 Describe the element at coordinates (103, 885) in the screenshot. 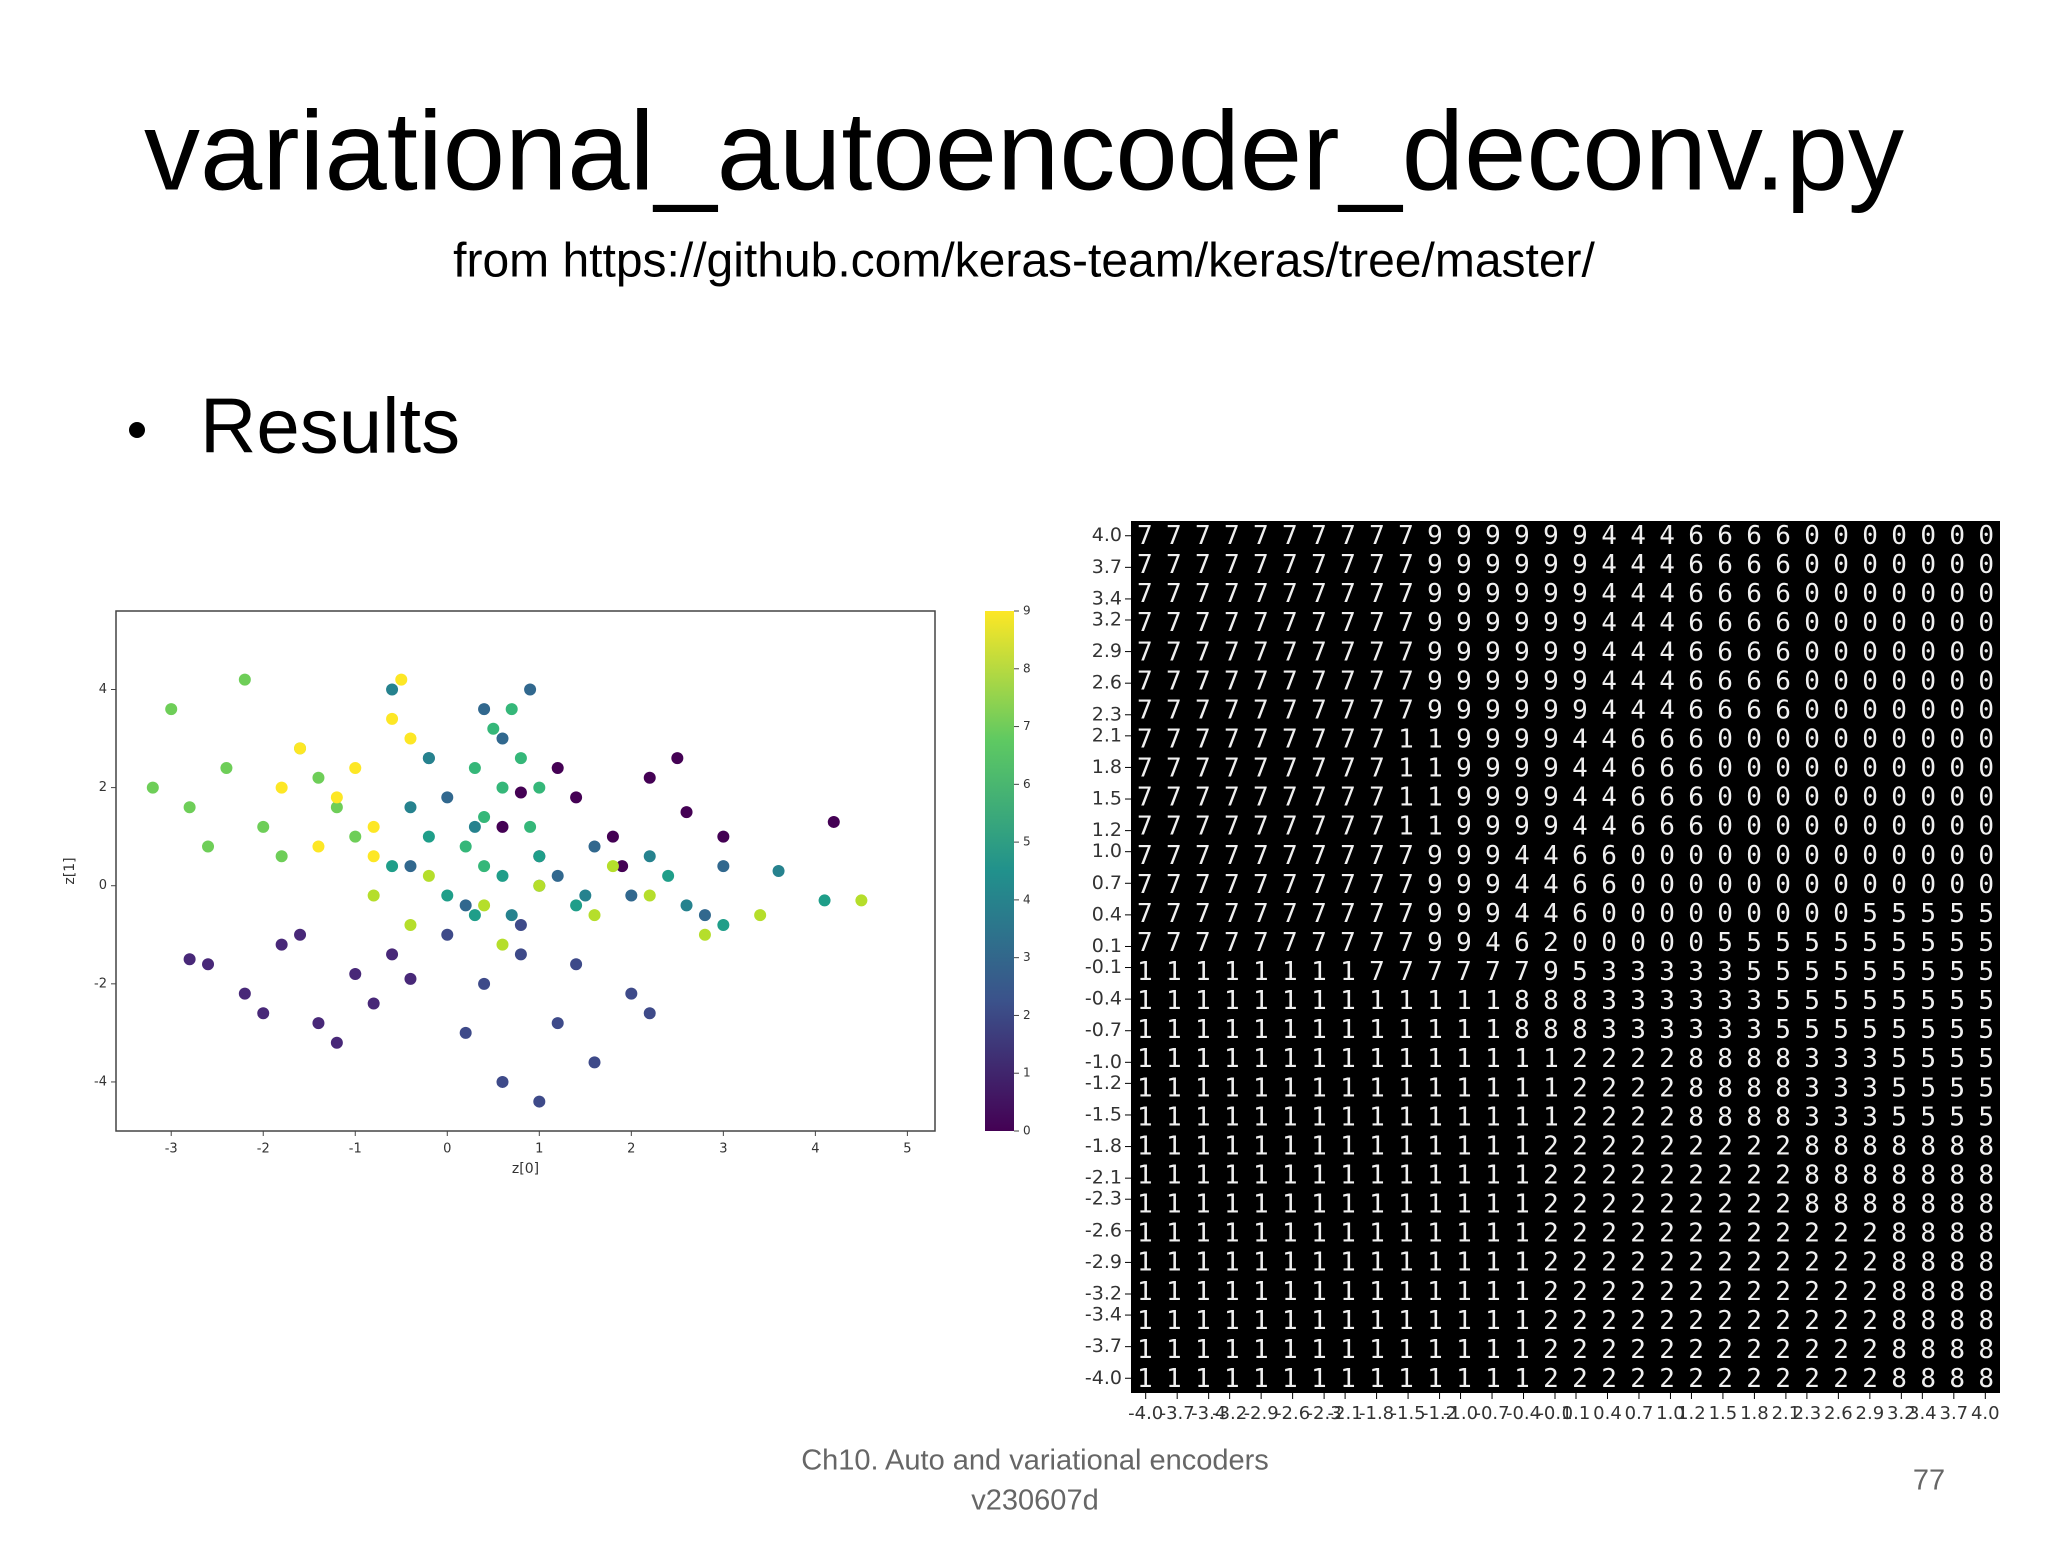

I see `y-tick-label: 0` at that location.